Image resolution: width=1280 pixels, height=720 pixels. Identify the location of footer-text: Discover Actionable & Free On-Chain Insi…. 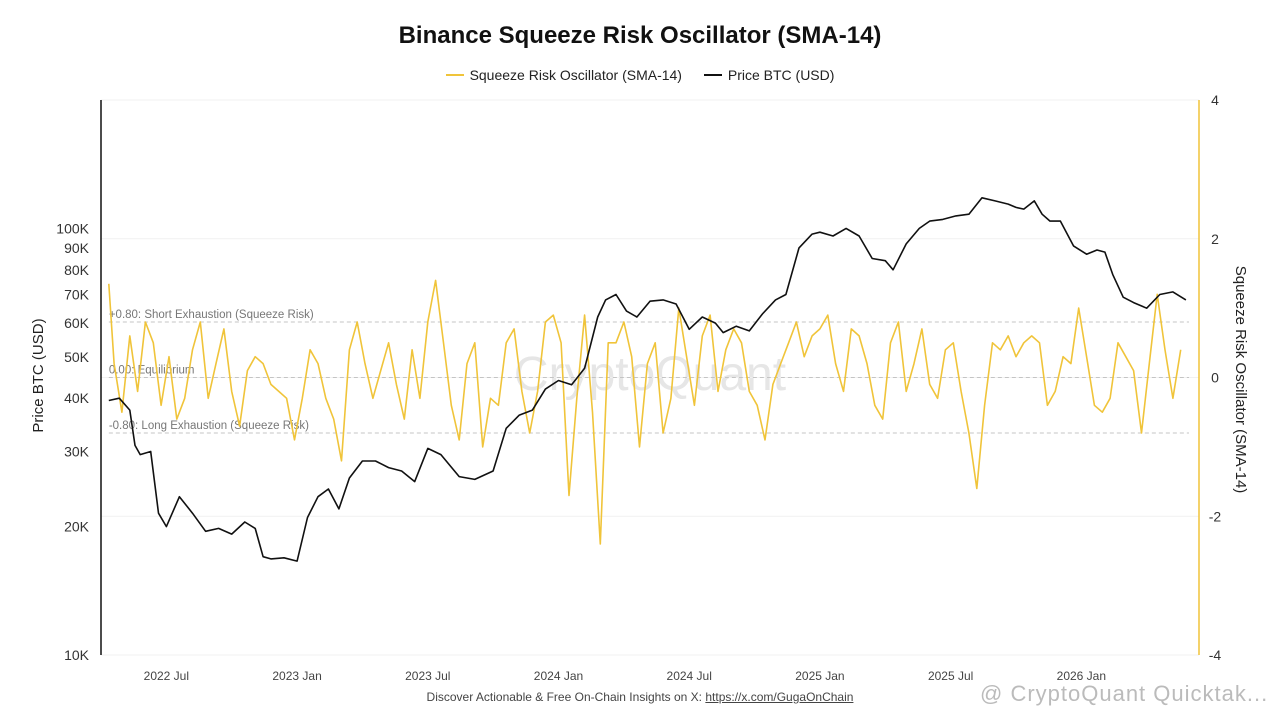
(564, 697).